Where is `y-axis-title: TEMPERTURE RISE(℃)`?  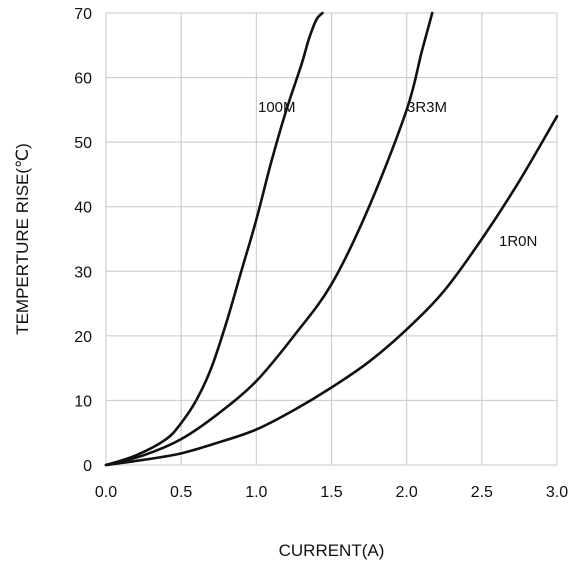 y-axis-title: TEMPERTURE RISE(℃) is located at coordinates (22, 239).